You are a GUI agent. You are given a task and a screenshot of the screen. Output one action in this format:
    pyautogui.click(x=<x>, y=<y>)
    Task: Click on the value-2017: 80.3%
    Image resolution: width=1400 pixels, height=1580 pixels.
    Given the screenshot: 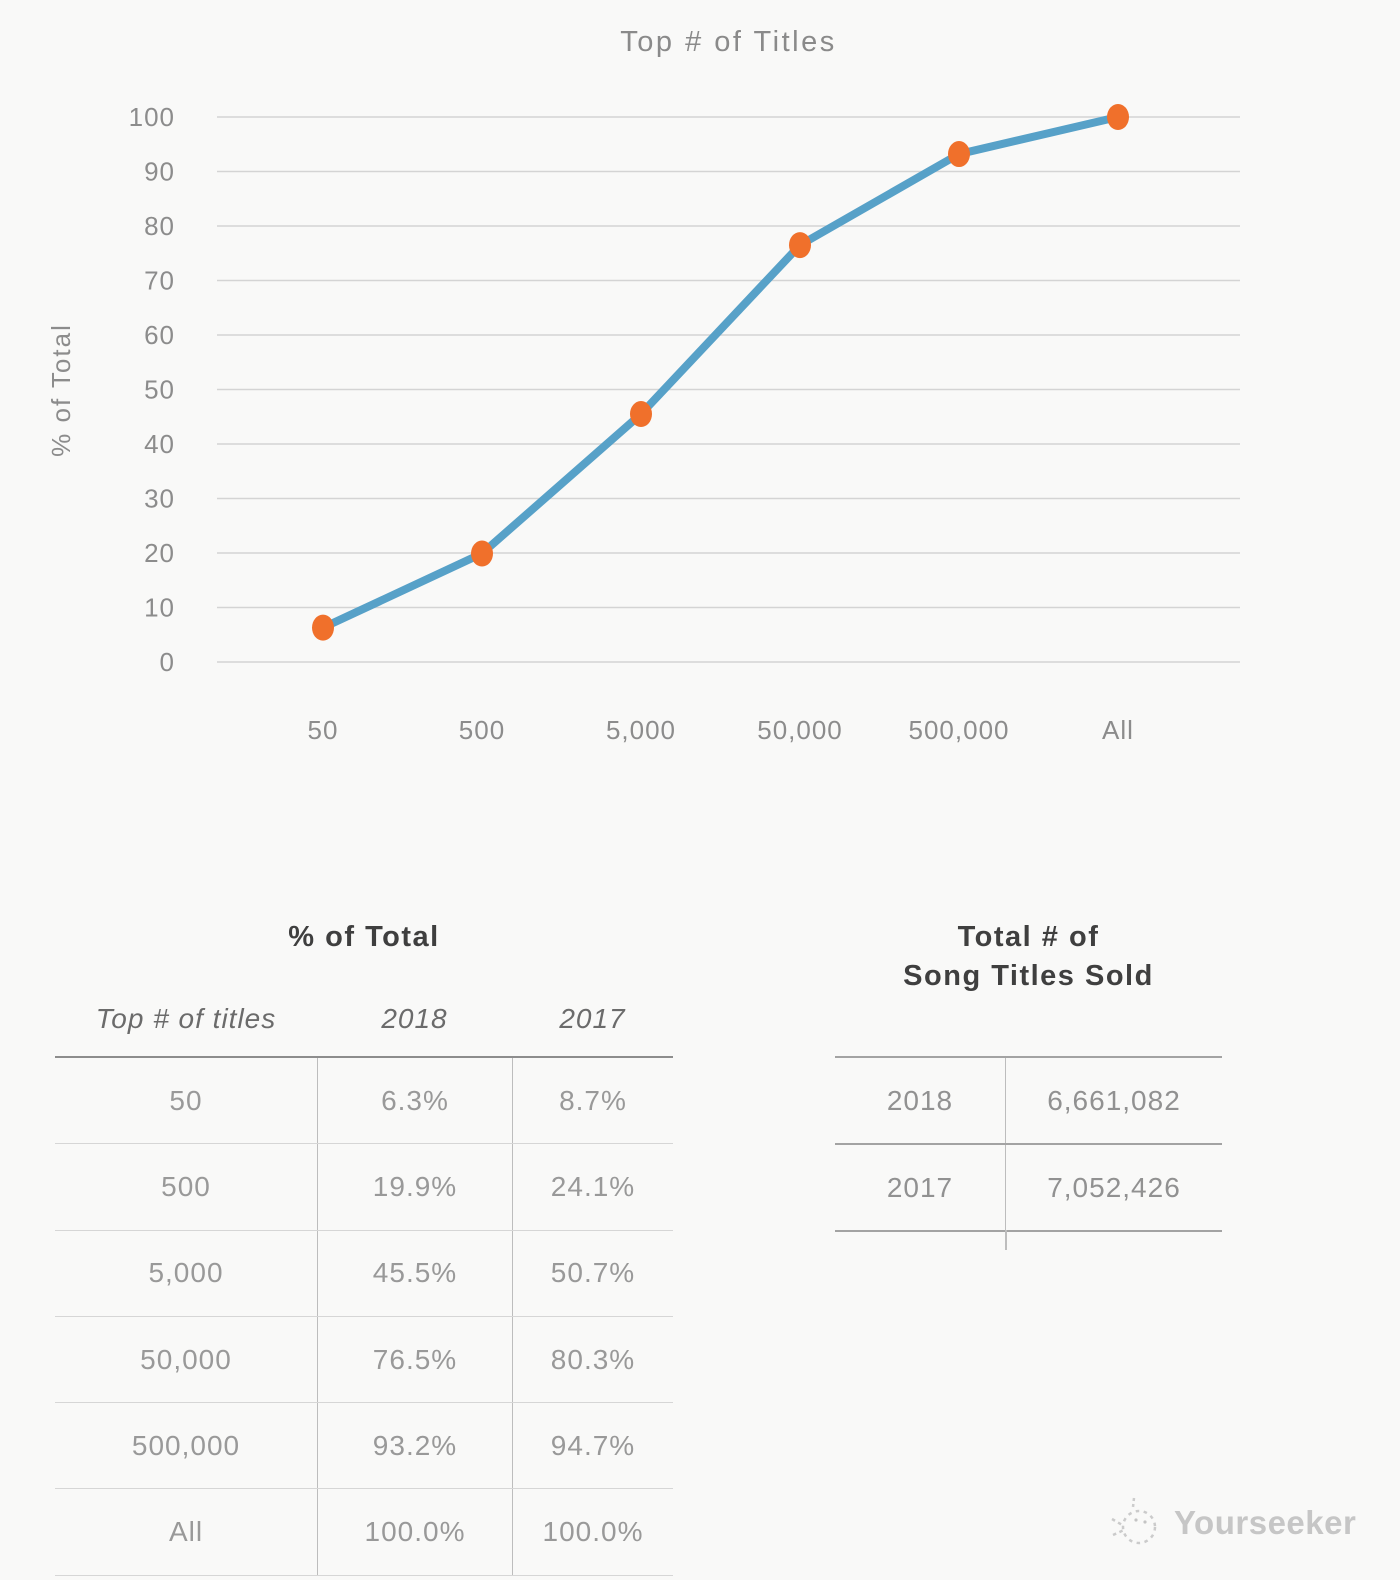 What is the action you would take?
    pyautogui.click(x=592, y=1359)
    